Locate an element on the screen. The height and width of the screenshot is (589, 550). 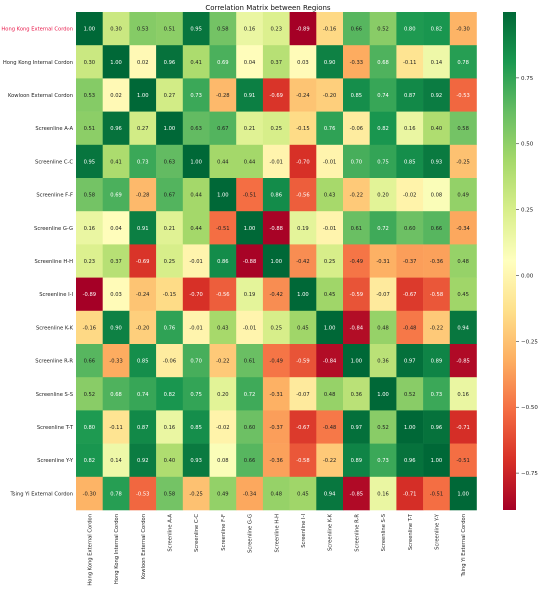
heatmap-cell-value: -0.71 is located at coordinates (462, 428).